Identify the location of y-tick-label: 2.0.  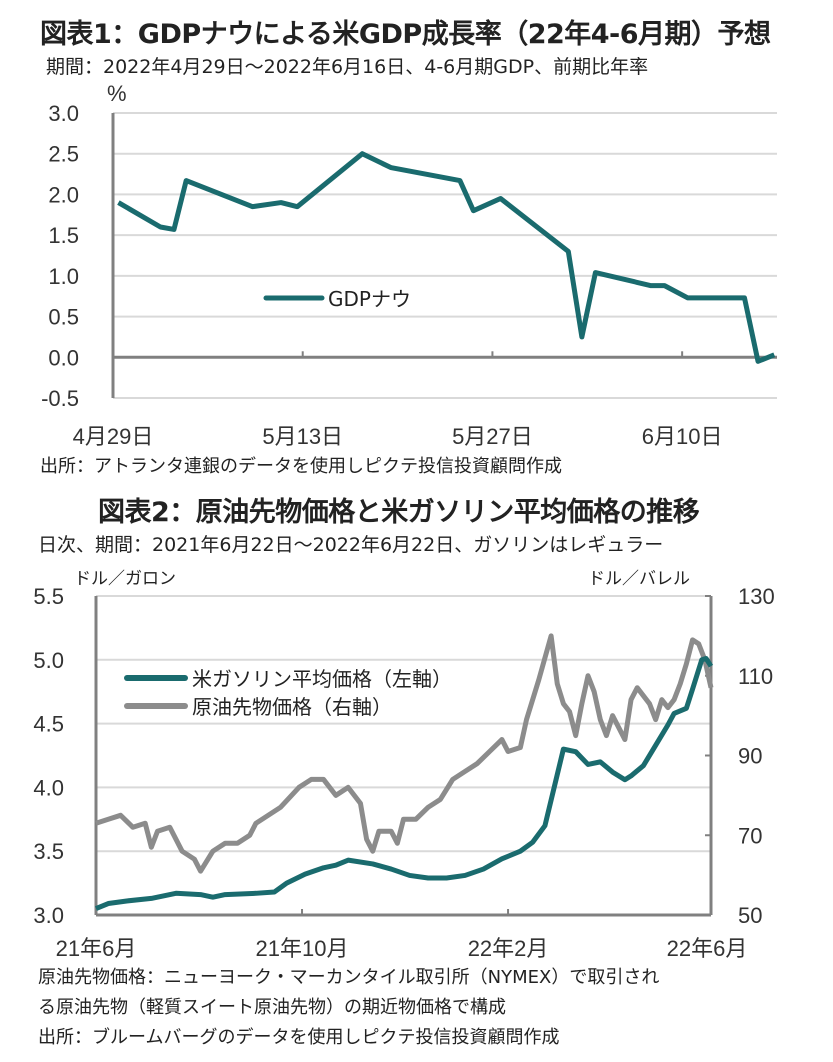
(63, 194).